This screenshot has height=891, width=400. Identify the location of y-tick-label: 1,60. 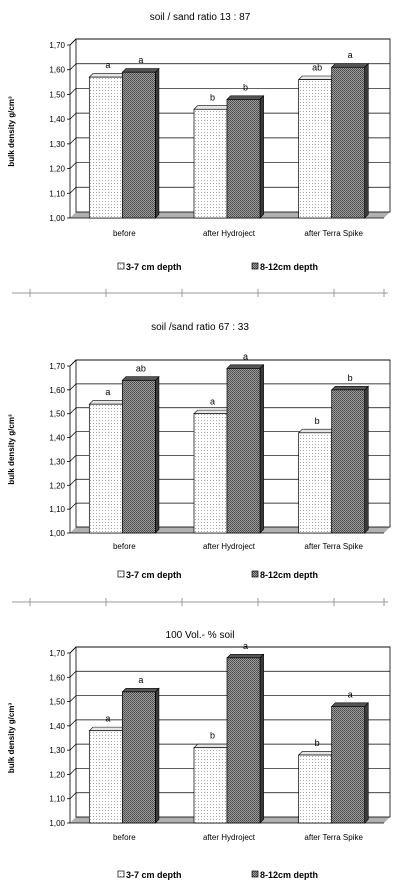
(57, 677).